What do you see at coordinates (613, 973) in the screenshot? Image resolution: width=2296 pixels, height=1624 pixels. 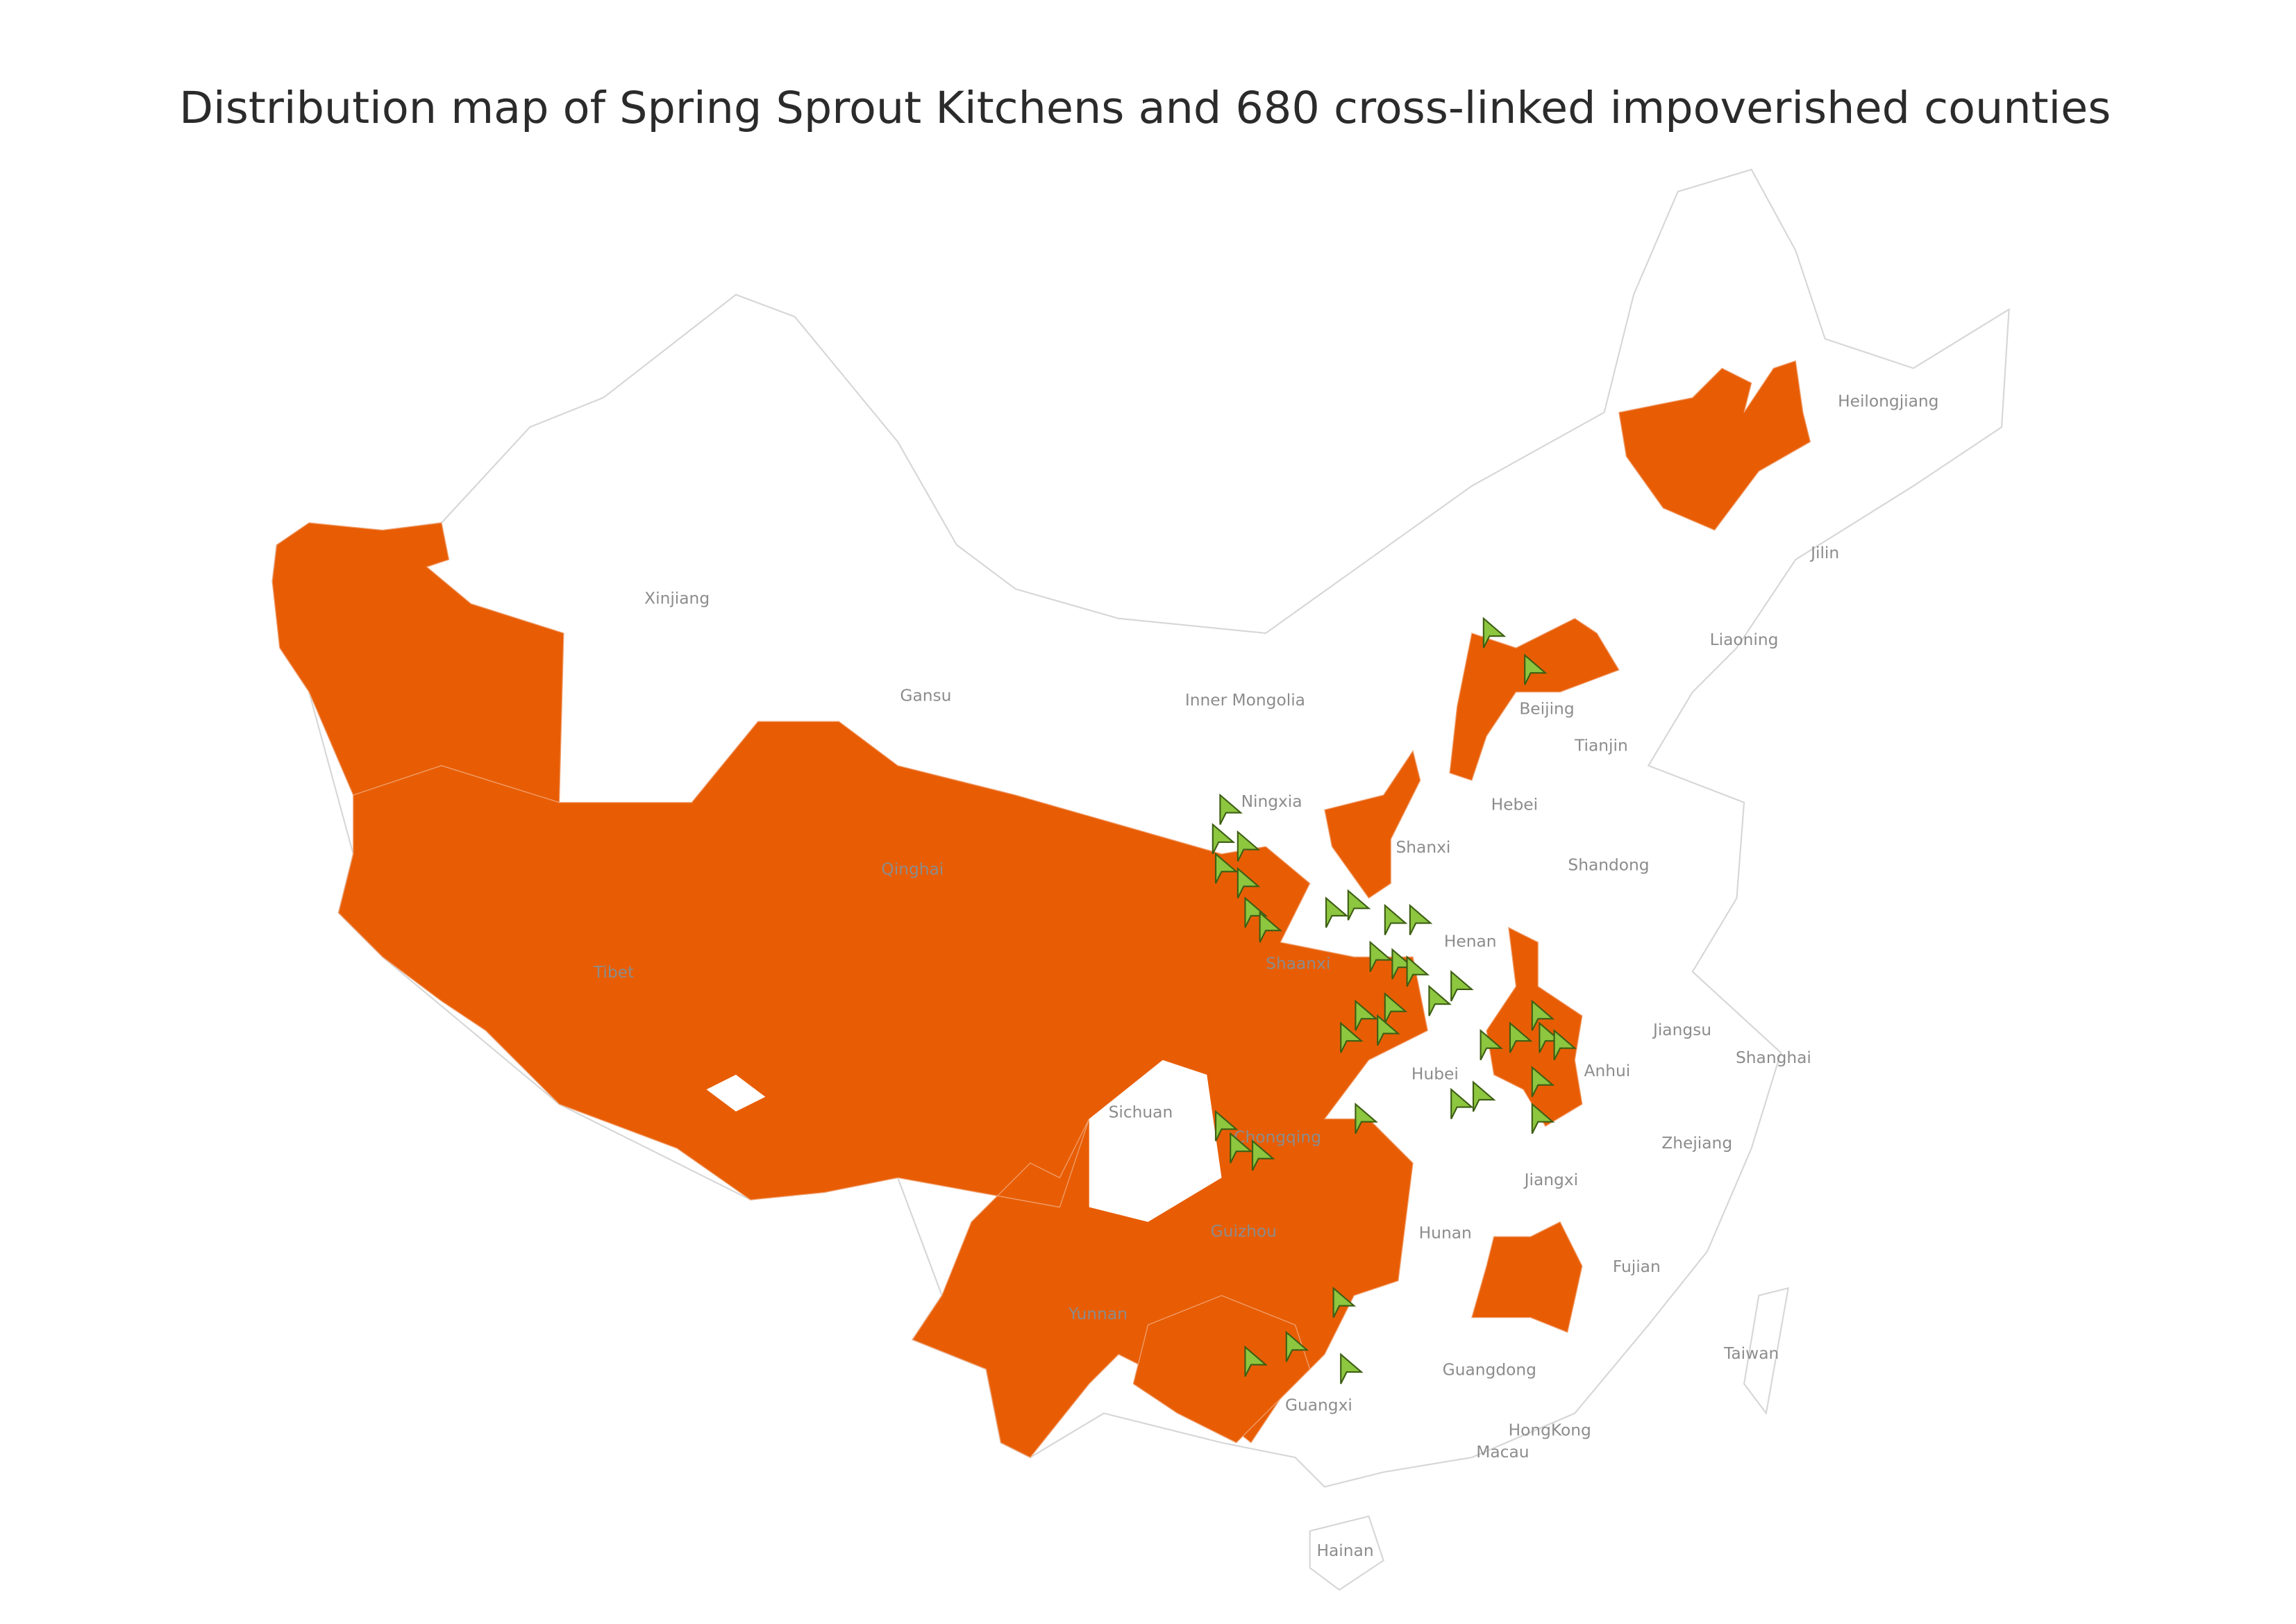 I see `region-label: Tibet` at bounding box center [613, 973].